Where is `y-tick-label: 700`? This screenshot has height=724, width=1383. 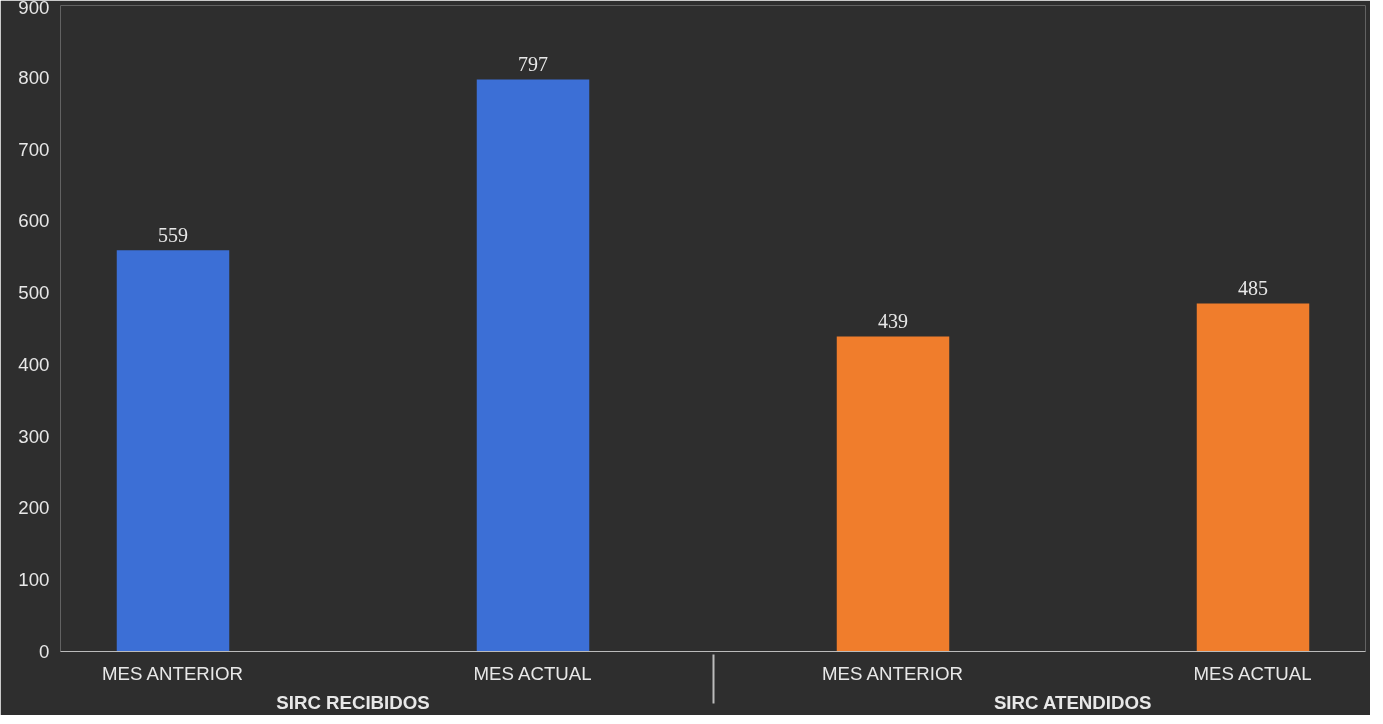
y-tick-label: 700 is located at coordinates (34, 149).